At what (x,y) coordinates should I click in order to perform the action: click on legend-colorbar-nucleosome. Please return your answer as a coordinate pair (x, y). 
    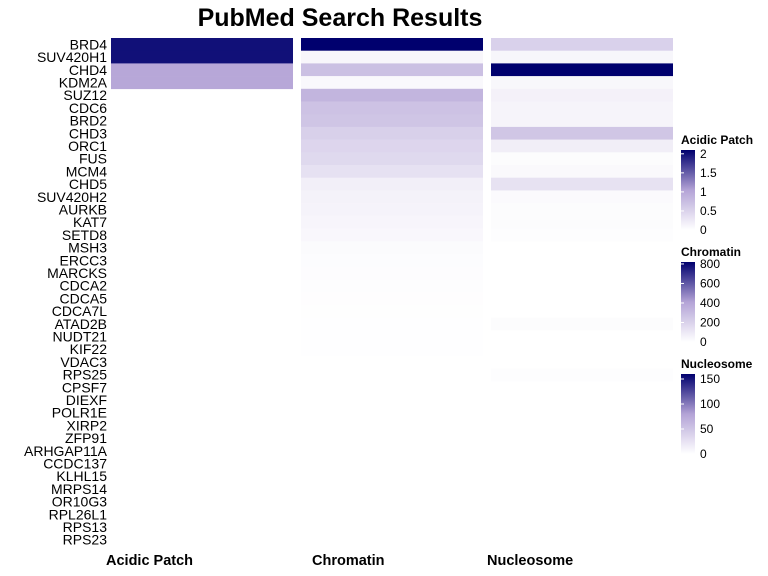
    Looking at the image, I should click on (688, 414).